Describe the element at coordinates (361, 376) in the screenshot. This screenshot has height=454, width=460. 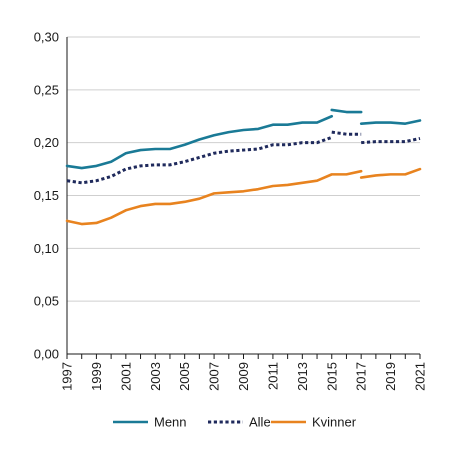
I see `x-tick-label: 2017` at that location.